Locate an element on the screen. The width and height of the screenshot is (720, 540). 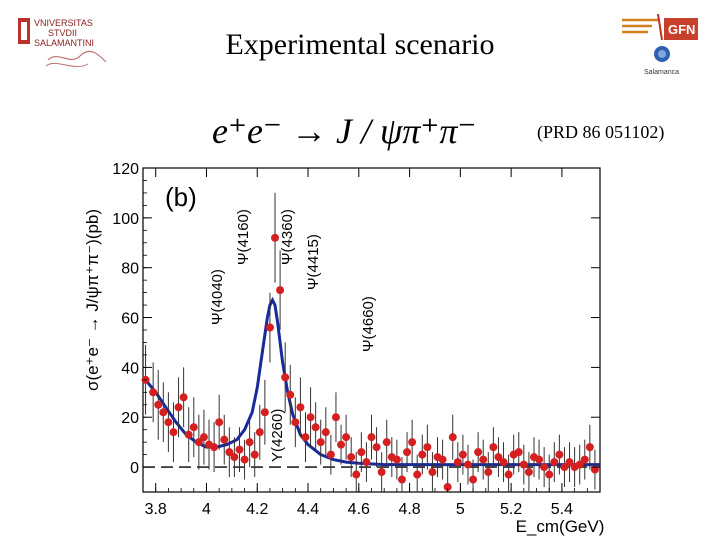
x-tick-label: 4.2 is located at coordinates (257, 509).